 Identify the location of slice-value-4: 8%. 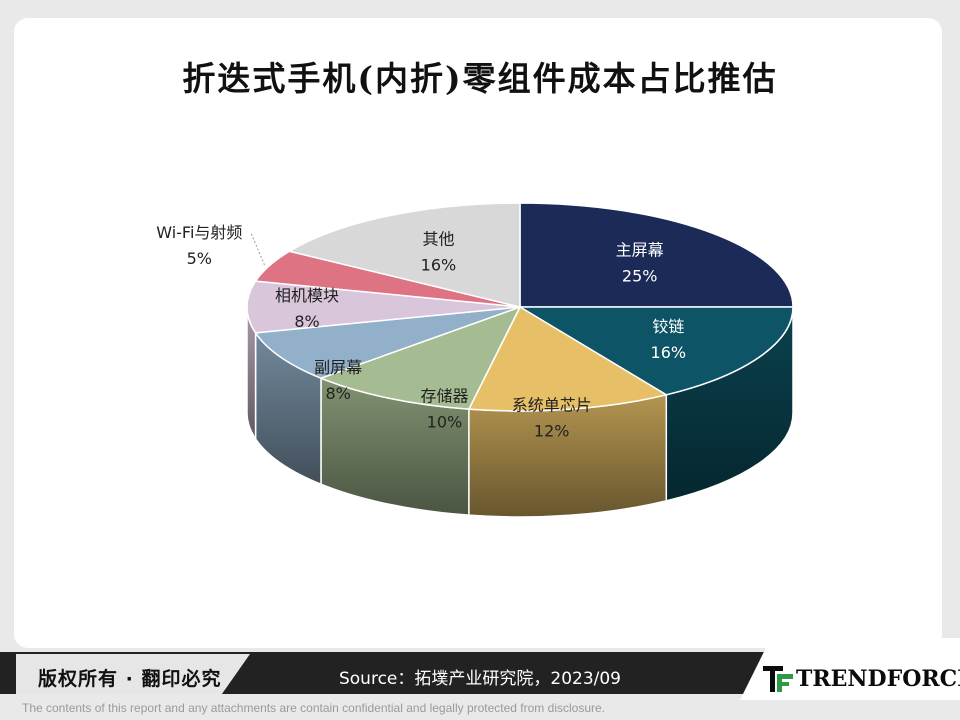
(337, 393).